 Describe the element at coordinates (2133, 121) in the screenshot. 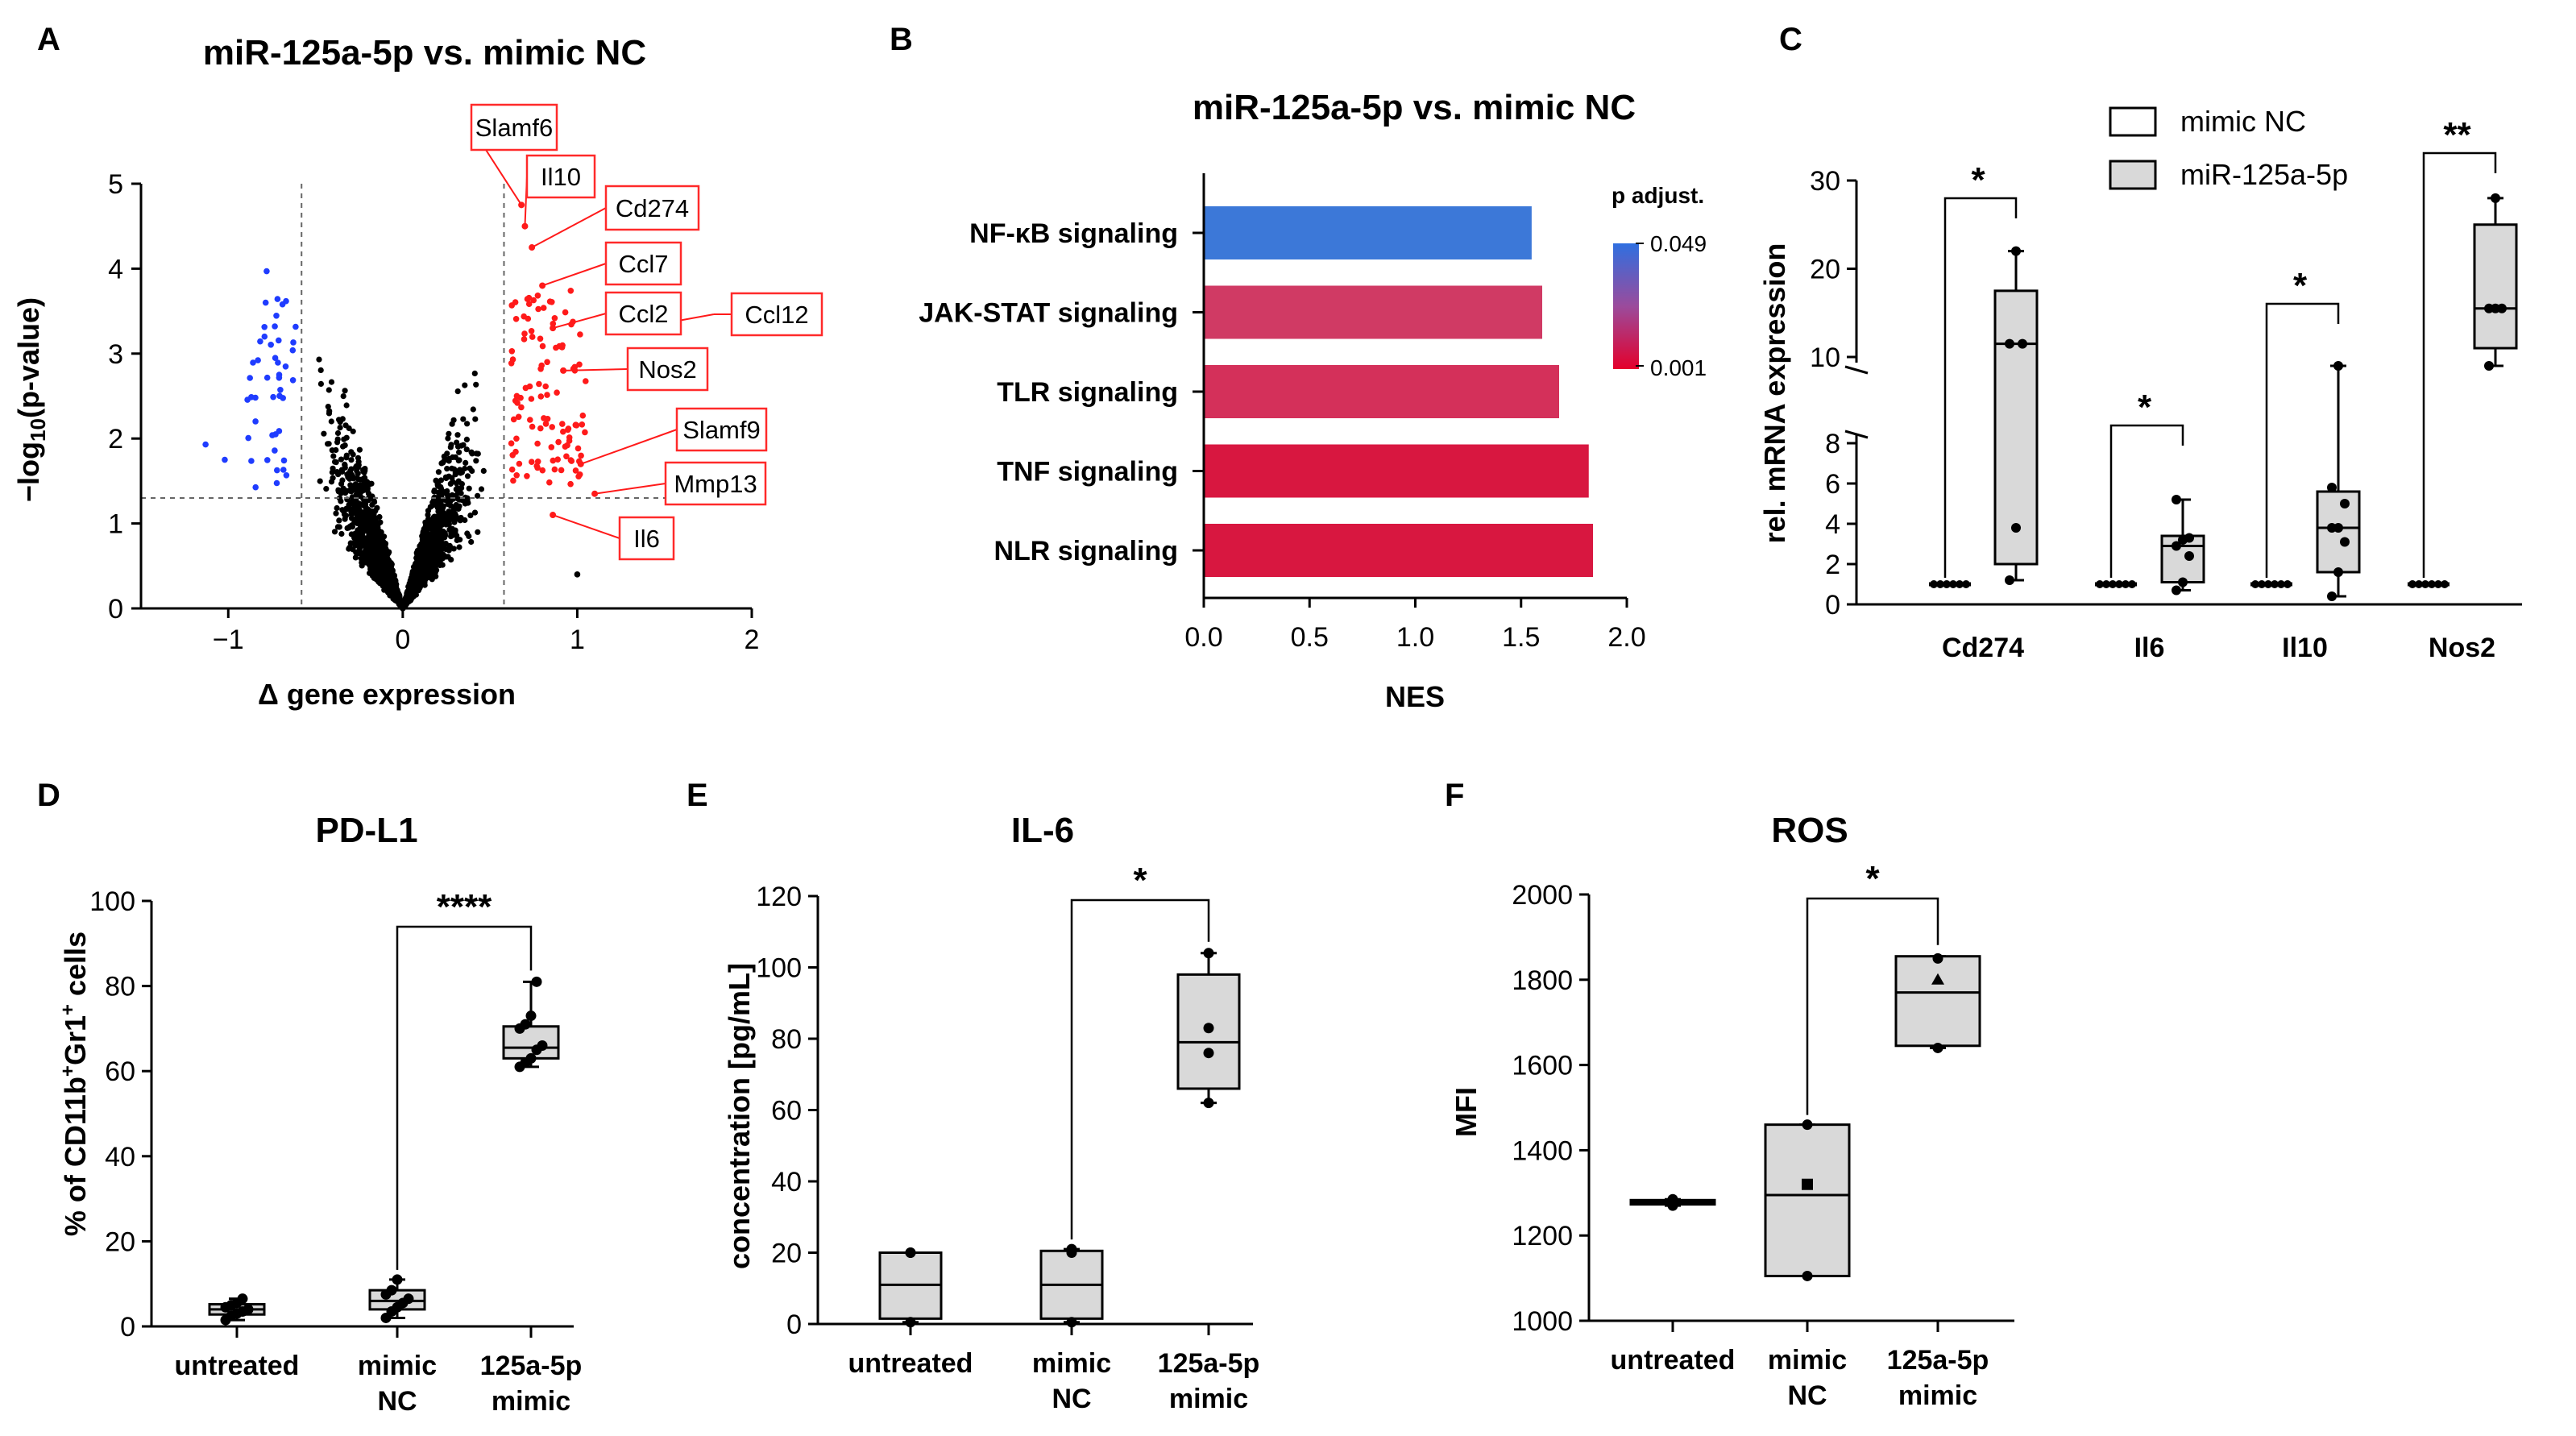

I see `legend-swatch-mimic-nc` at that location.